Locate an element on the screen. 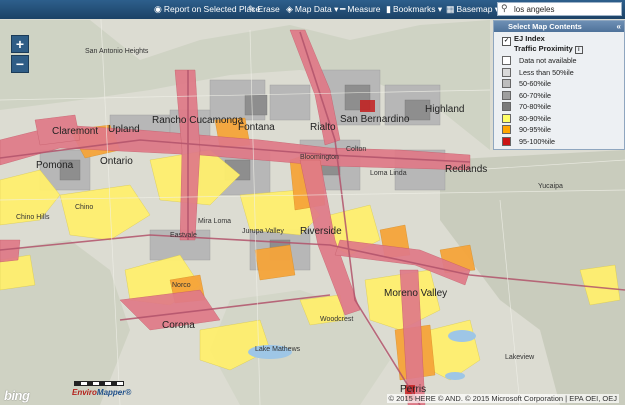 This screenshot has height=405, width=625. search-icon: ⚲ is located at coordinates (504, 8).